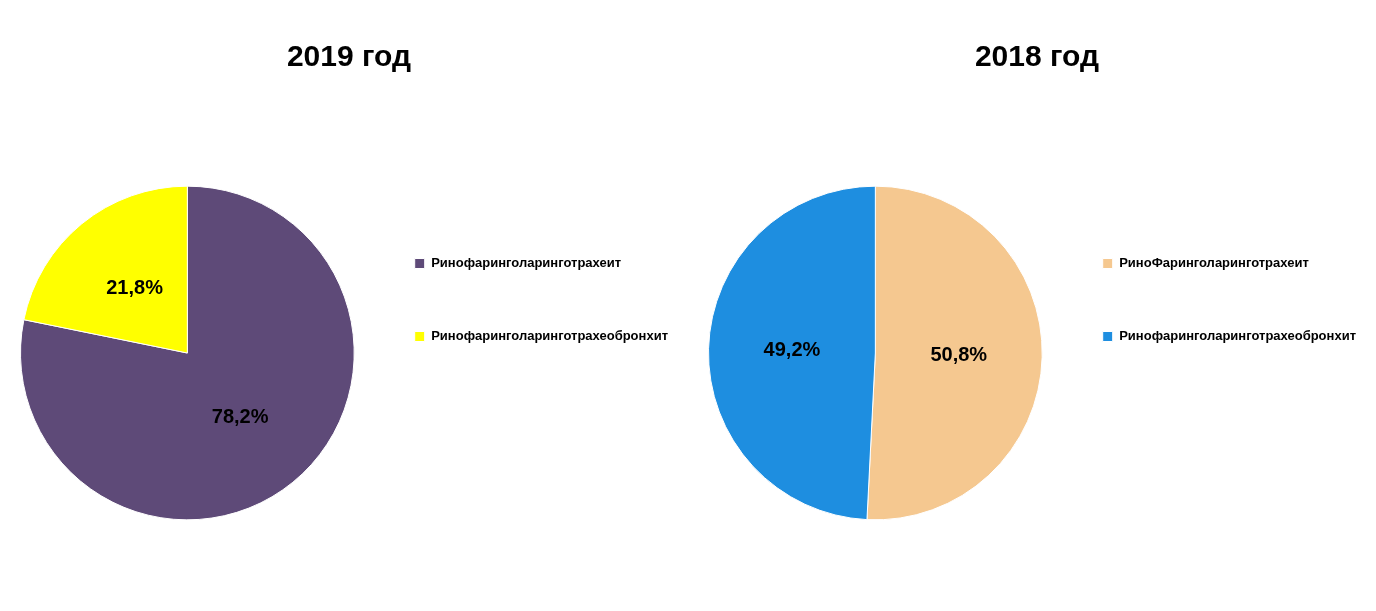 This screenshot has width=1376, height=611. What do you see at coordinates (135, 286) in the screenshot?
I see `data-label: 21,8%` at bounding box center [135, 286].